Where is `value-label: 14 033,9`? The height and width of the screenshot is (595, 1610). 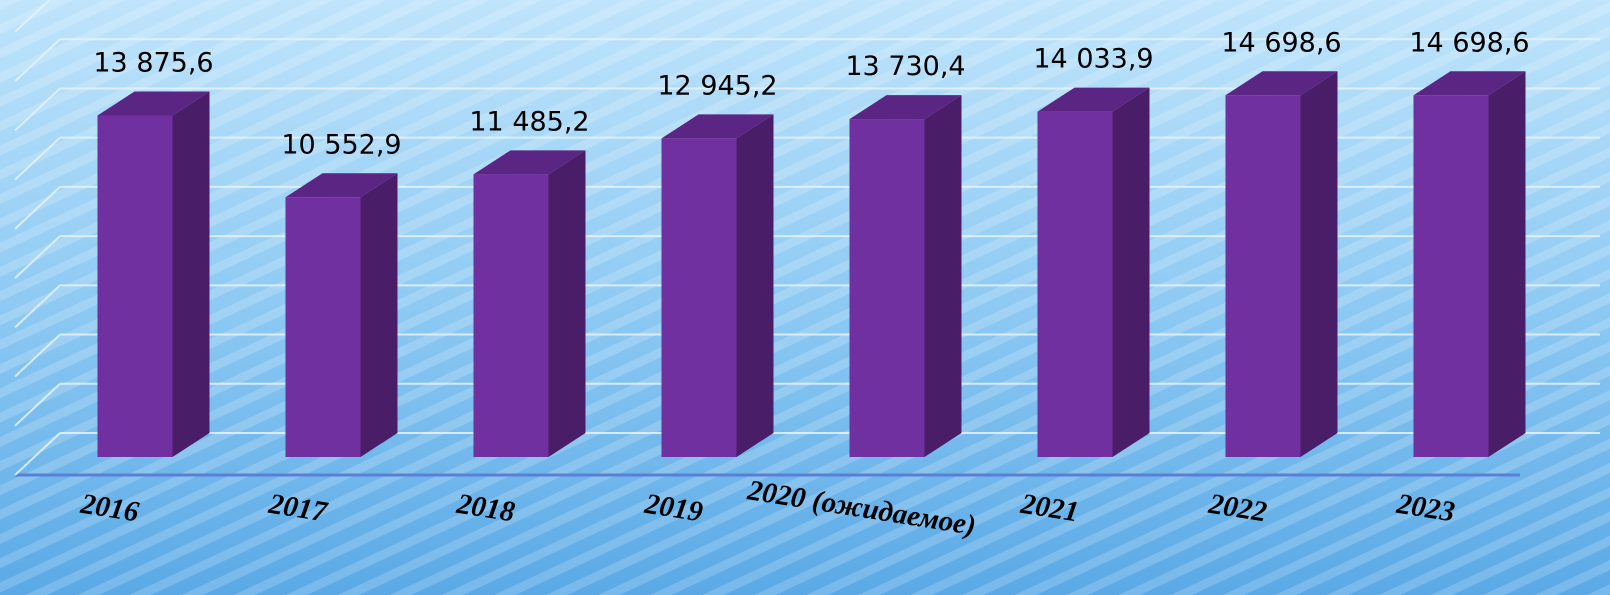 value-label: 14 033,9 is located at coordinates (1093, 59).